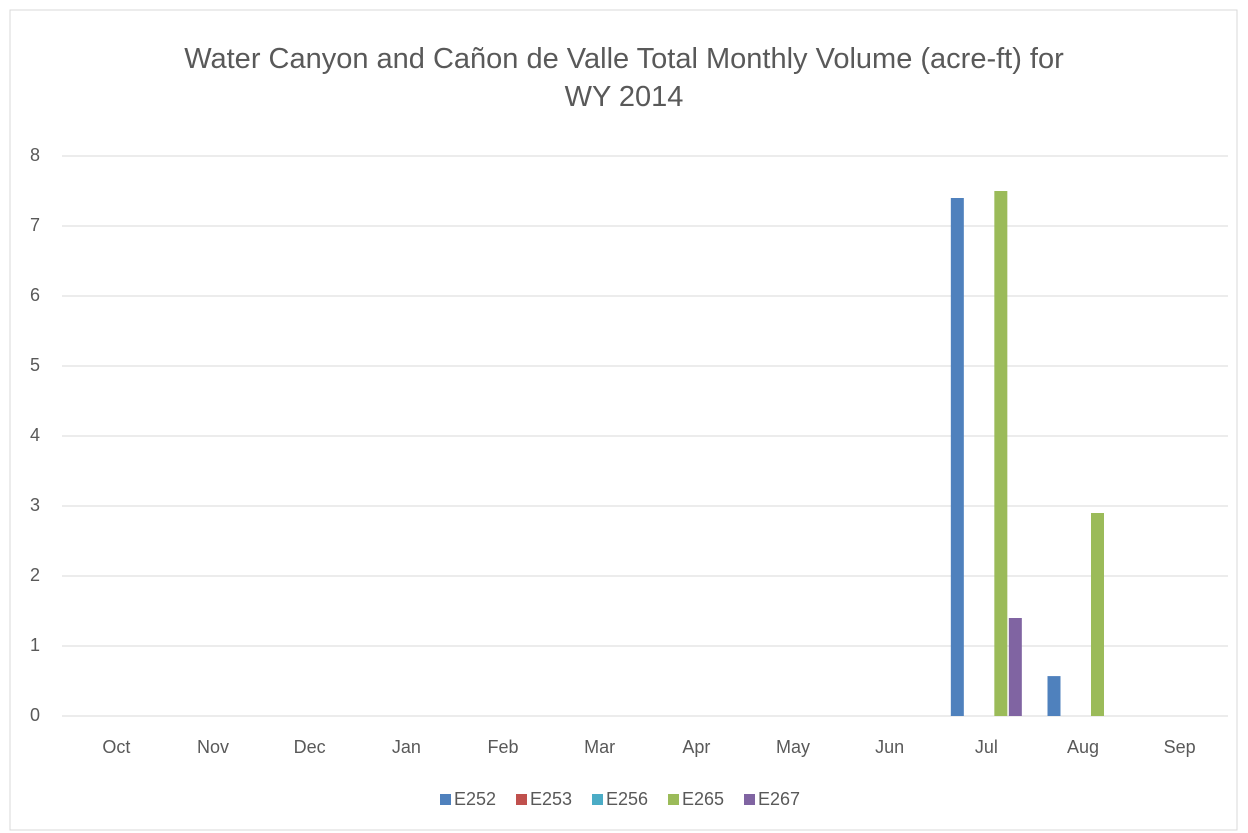 The height and width of the screenshot is (833, 1248). Describe the element at coordinates (35, 365) in the screenshot. I see `y-tick-label: 5` at that location.